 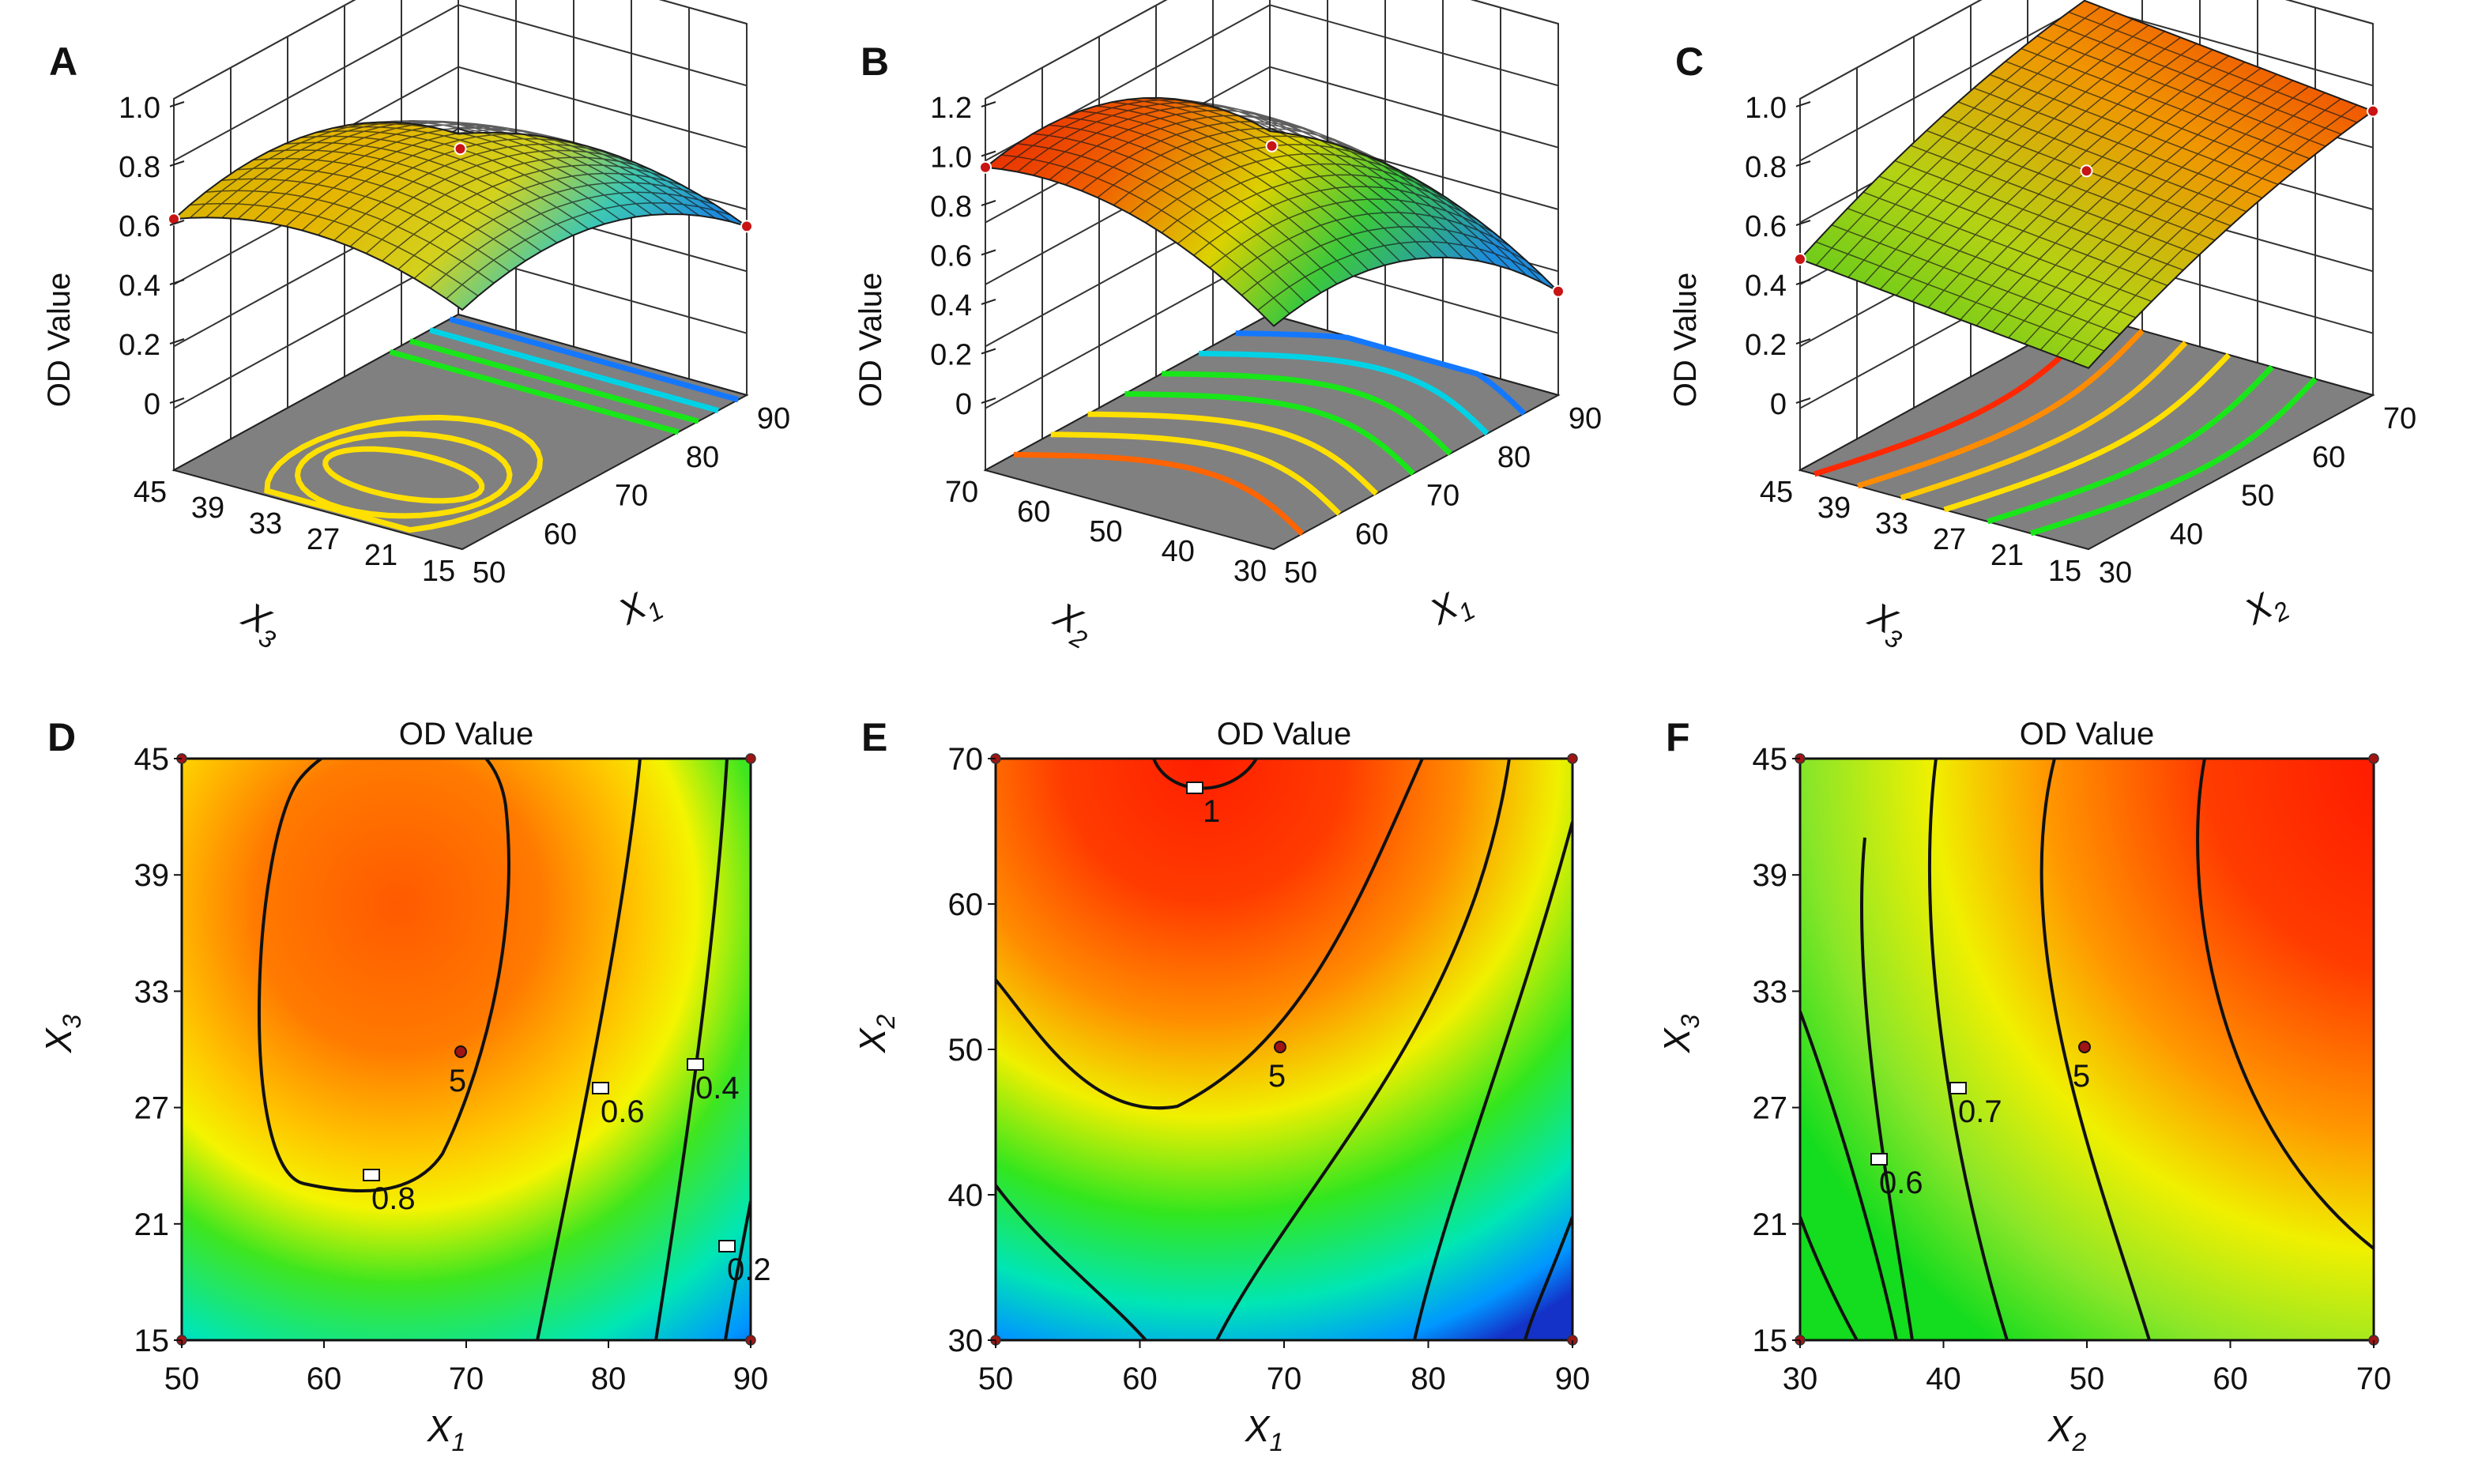 I want to click on left-axis-tick-label: 33, so click(x=265, y=523).